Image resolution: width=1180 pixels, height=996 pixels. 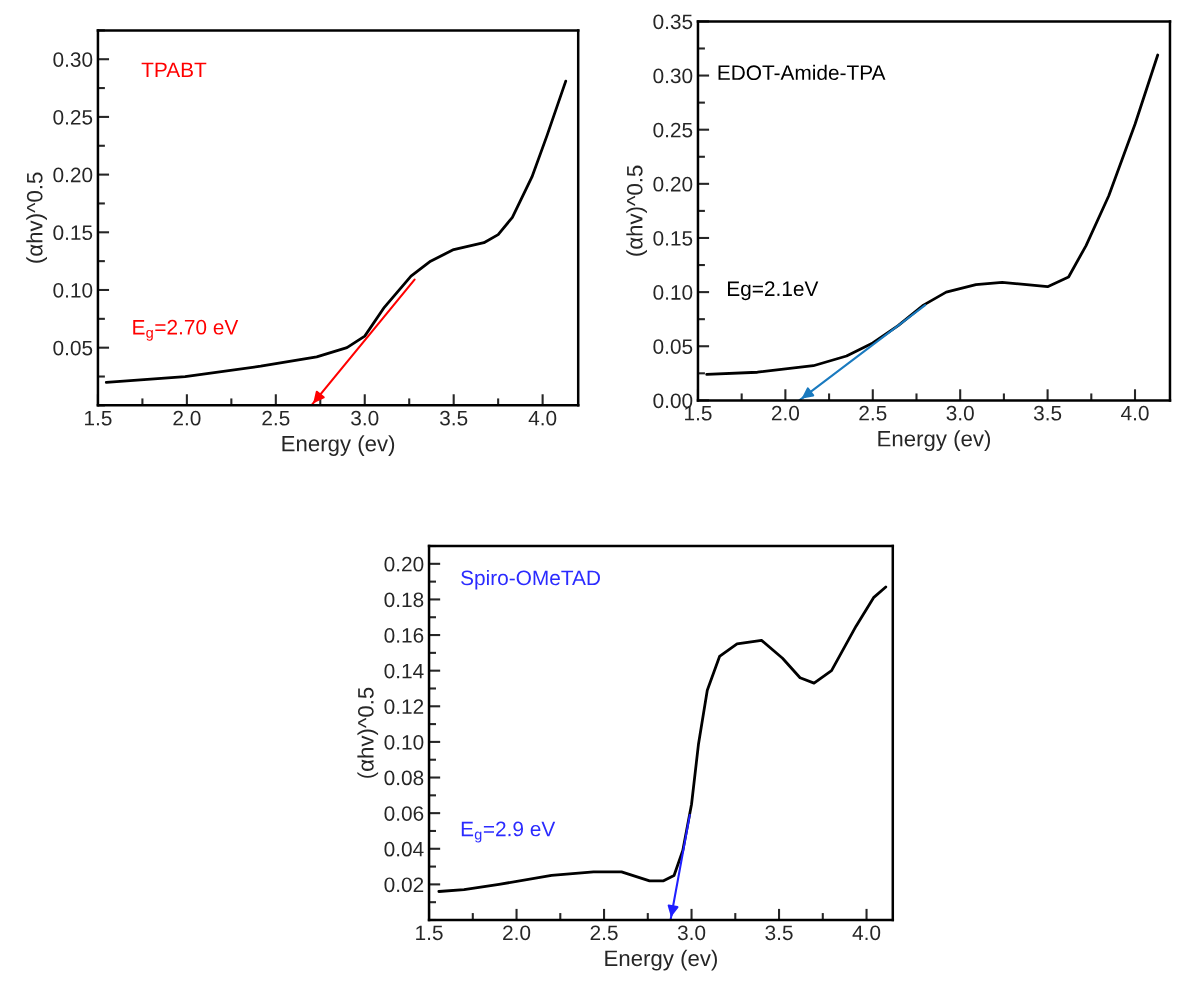 What do you see at coordinates (186, 330) in the screenshot?
I see `annotation: E$_{g}$=2.70 eV` at bounding box center [186, 330].